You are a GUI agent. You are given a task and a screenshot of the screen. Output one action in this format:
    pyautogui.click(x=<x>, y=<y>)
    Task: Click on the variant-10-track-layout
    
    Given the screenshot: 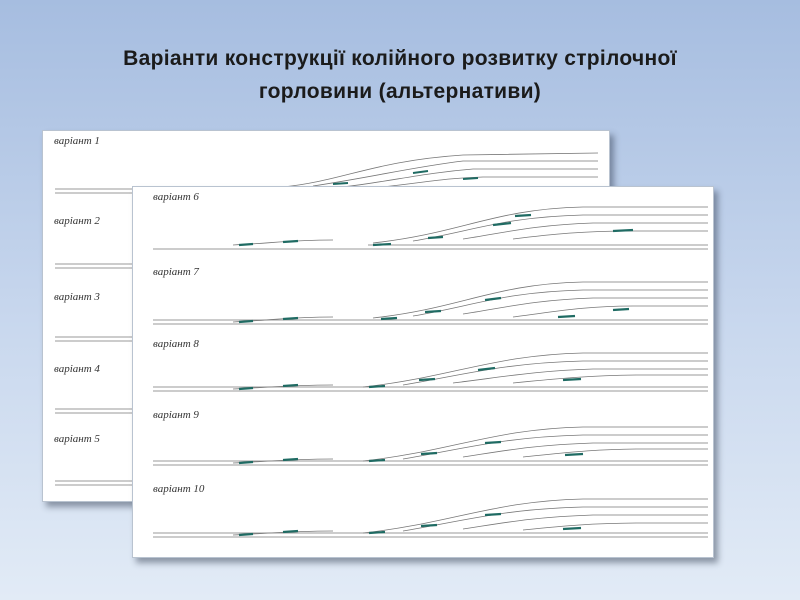 What is the action you would take?
    pyautogui.click(x=430, y=518)
    